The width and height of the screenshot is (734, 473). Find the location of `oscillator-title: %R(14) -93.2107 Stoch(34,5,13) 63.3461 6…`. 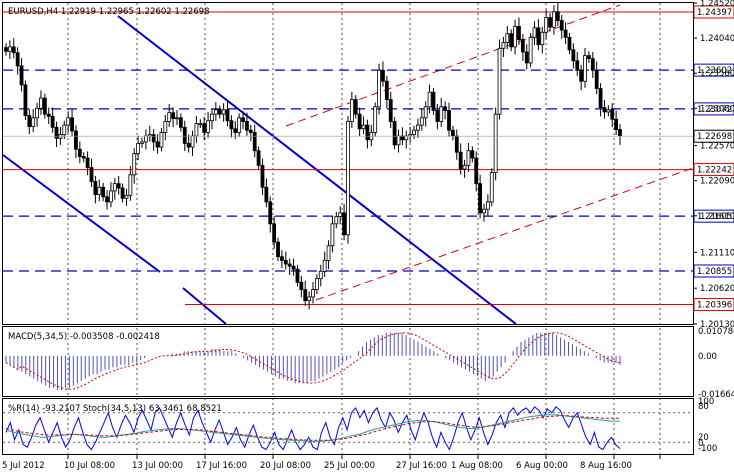

oscillator-title: %R(14) -93.2107 Stoch(34,5,13) 63.3461 6… is located at coordinates (115, 409).